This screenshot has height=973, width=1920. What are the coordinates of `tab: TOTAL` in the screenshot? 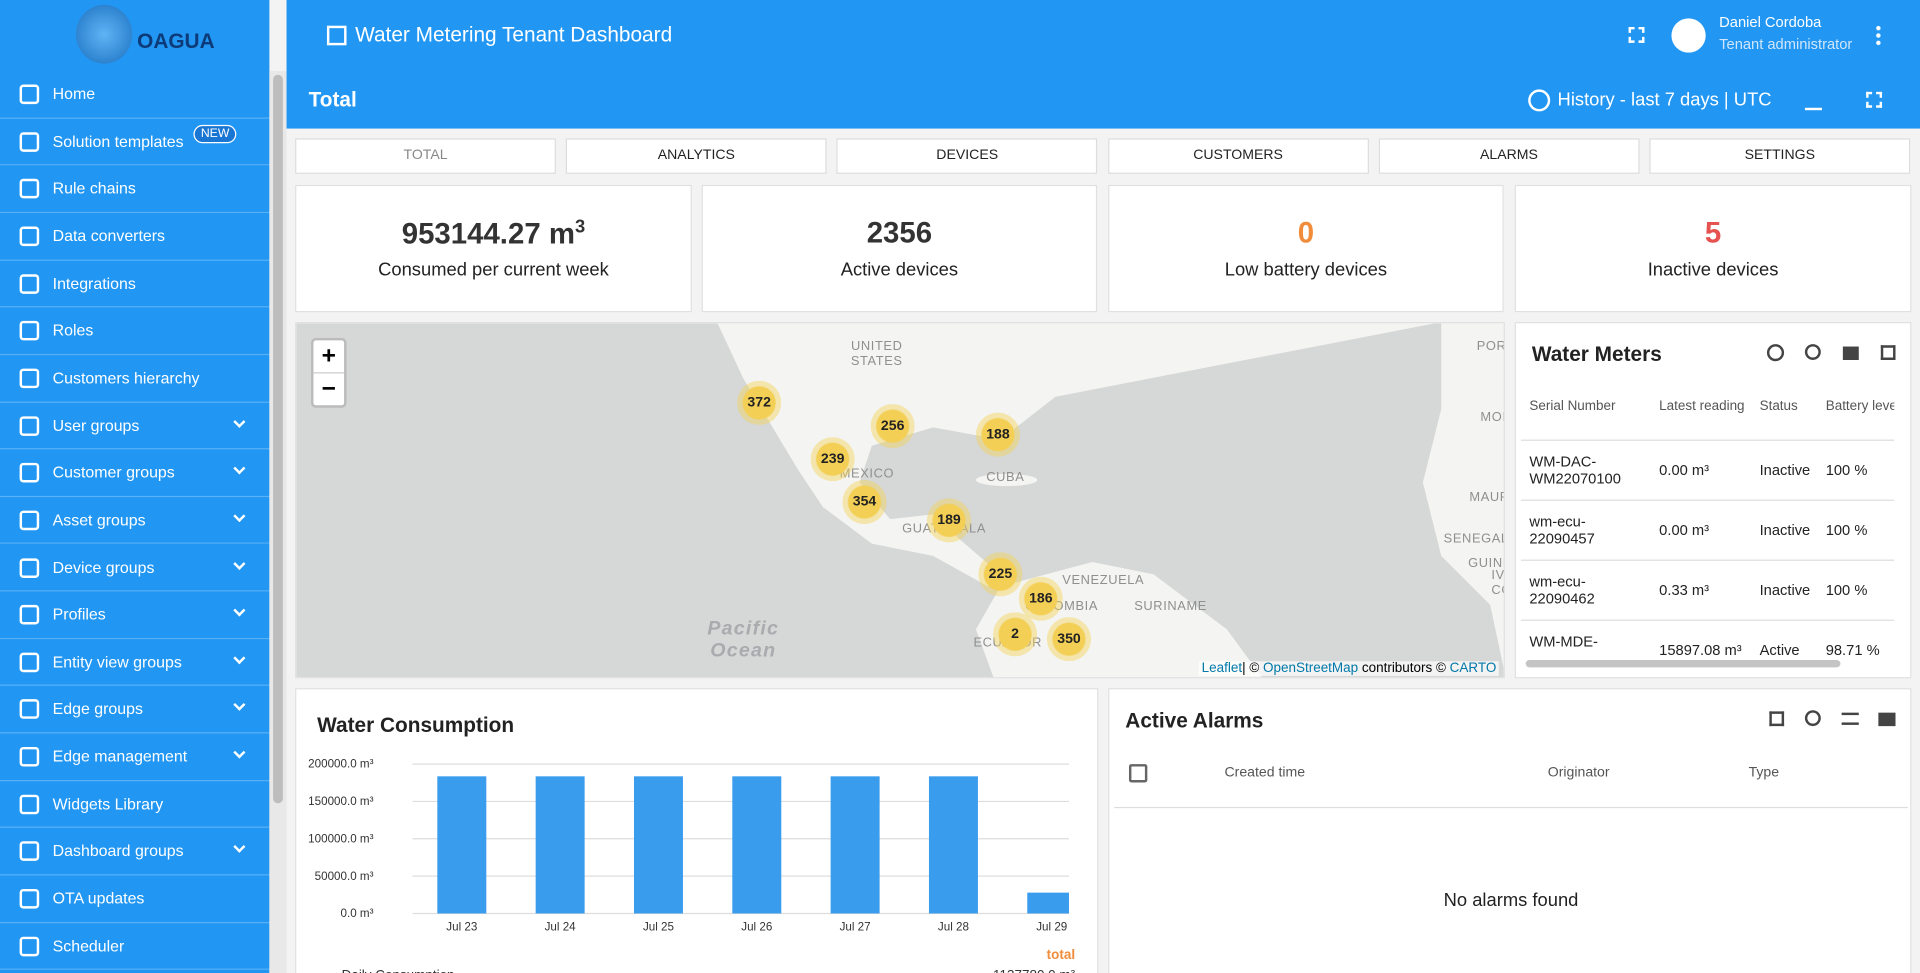 It's located at (425, 156).